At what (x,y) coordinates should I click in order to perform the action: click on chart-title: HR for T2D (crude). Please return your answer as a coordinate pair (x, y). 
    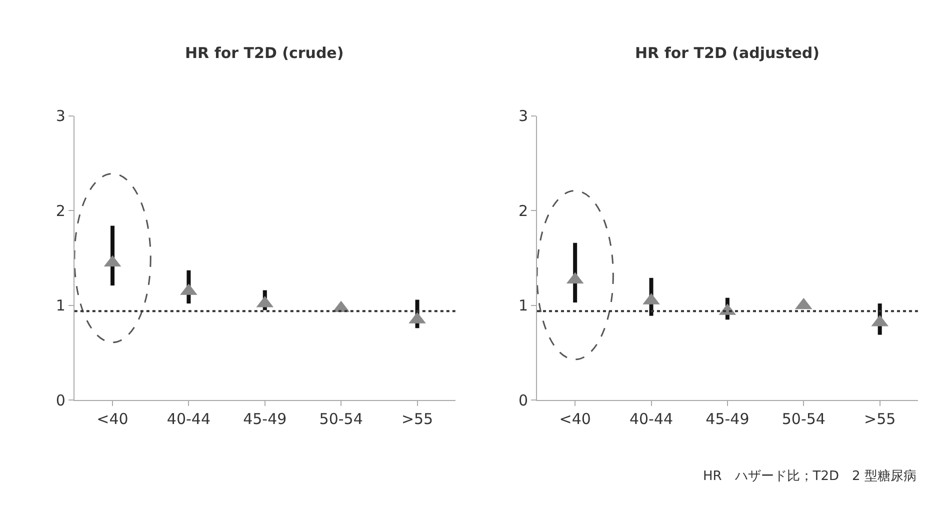
    Looking at the image, I should click on (264, 53).